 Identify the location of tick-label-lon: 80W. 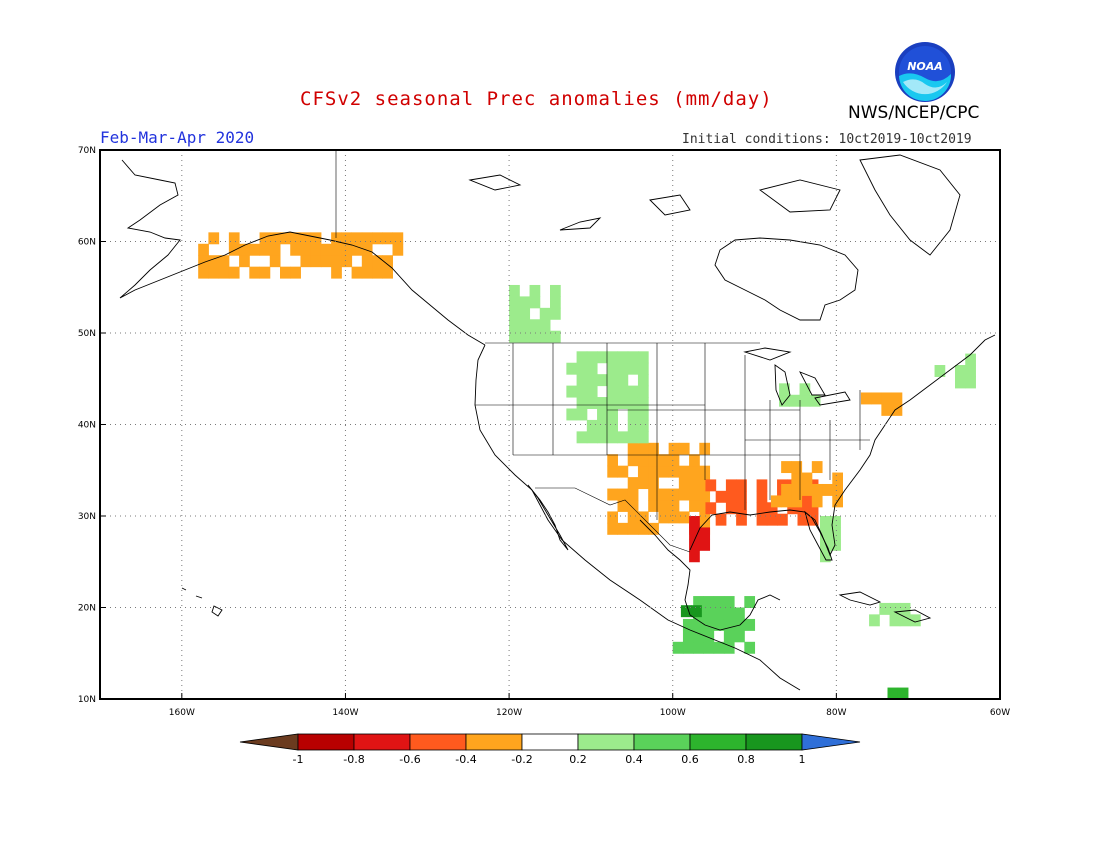
(836, 713).